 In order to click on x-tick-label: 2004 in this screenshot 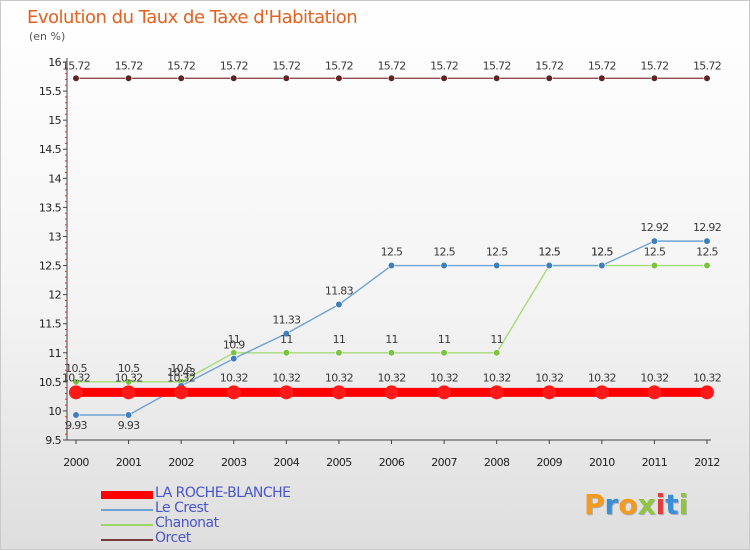, I will do `click(287, 462)`.